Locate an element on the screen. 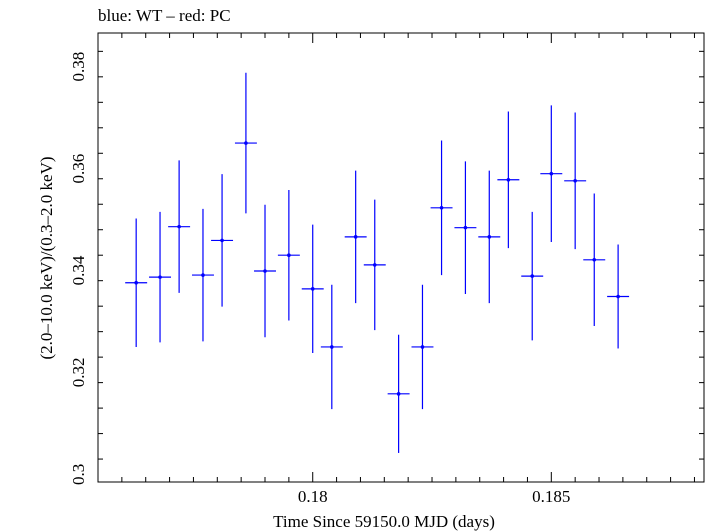 Image resolution: width=705 pixels, height=532 pixels. x-tick-label: 0.18 is located at coordinates (313, 496).